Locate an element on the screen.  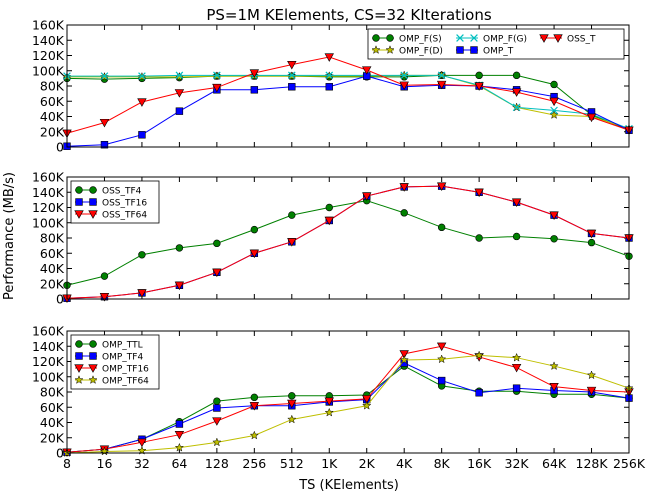
series-line-omp-t is located at coordinates (348, 111).